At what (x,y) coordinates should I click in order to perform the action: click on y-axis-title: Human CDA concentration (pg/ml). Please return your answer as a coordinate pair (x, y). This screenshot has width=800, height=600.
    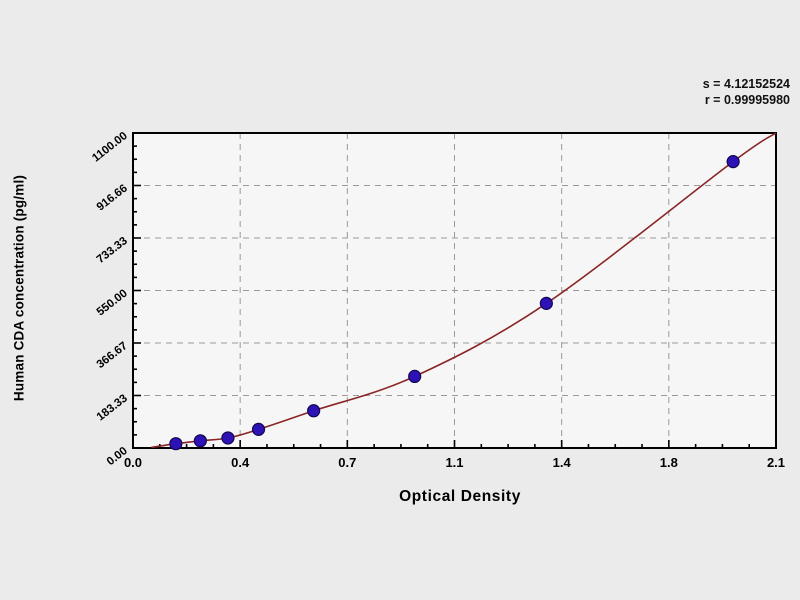
    Looking at the image, I should click on (19, 288).